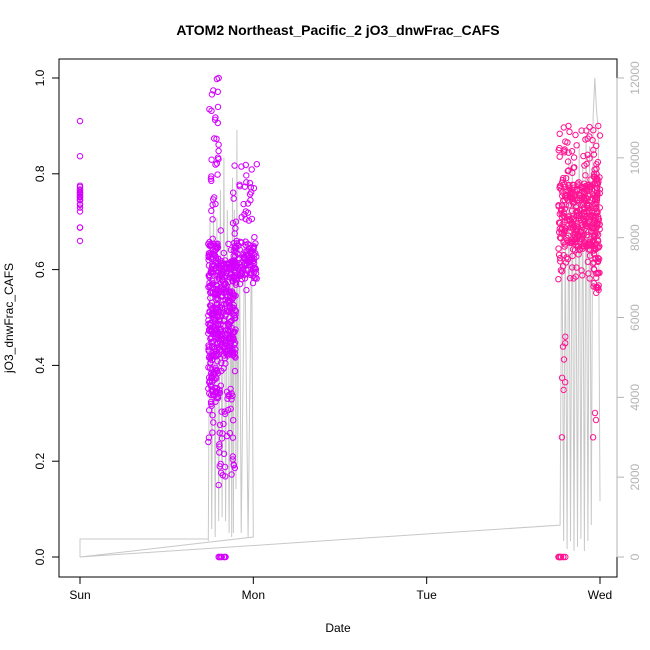 This screenshot has height=650, width=650. I want to click on y2-tick-label: 2000, so click(635, 476).